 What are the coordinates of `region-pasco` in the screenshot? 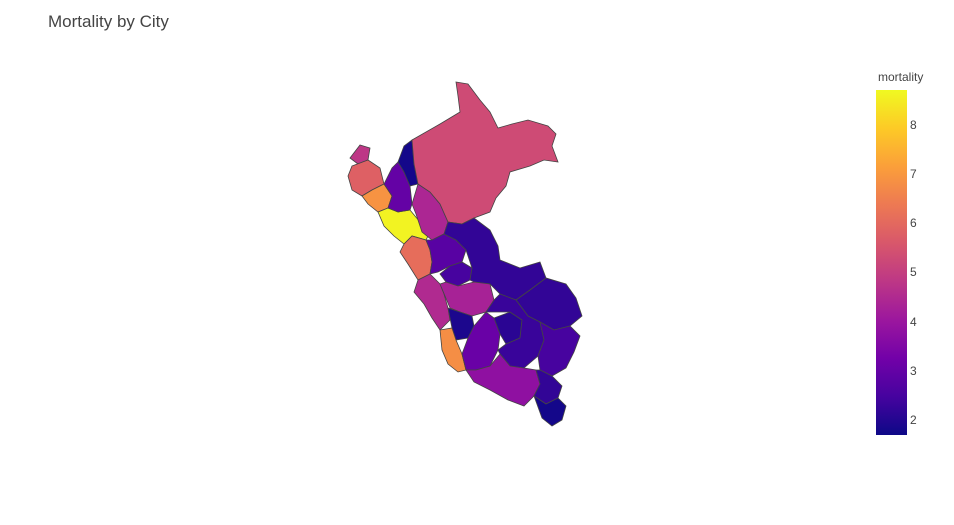 It's located at (456, 274).